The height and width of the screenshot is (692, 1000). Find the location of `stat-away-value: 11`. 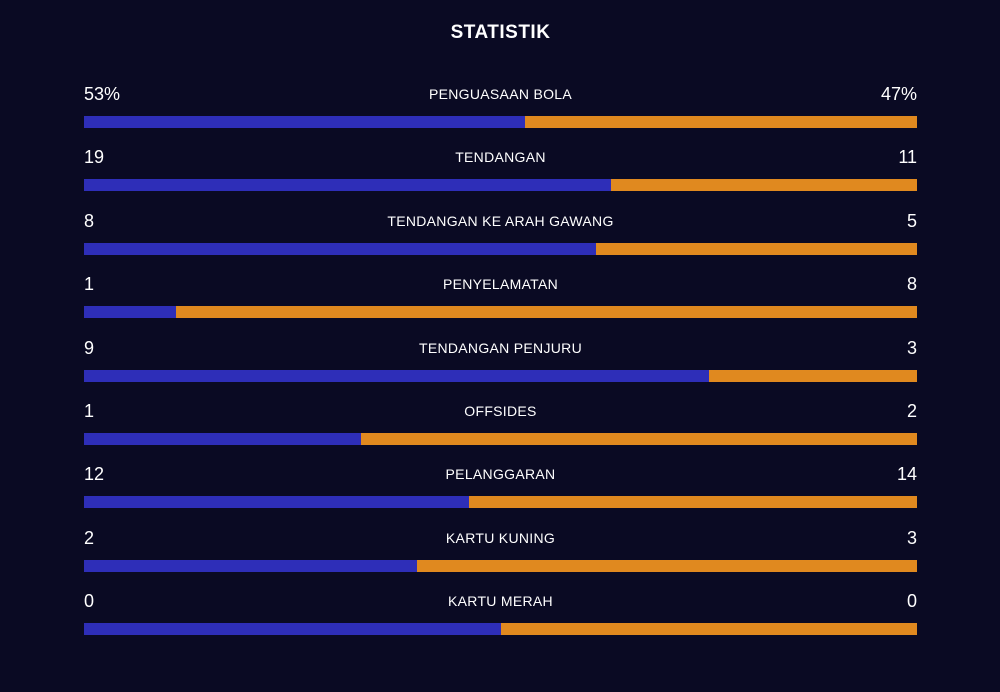

stat-away-value: 11 is located at coordinates (907, 157).